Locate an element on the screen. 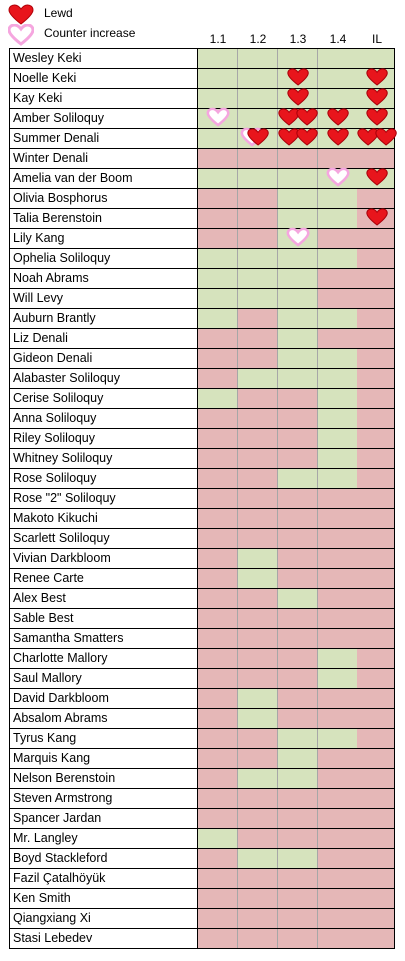  character-name: Saul Mallory is located at coordinates (103, 678).